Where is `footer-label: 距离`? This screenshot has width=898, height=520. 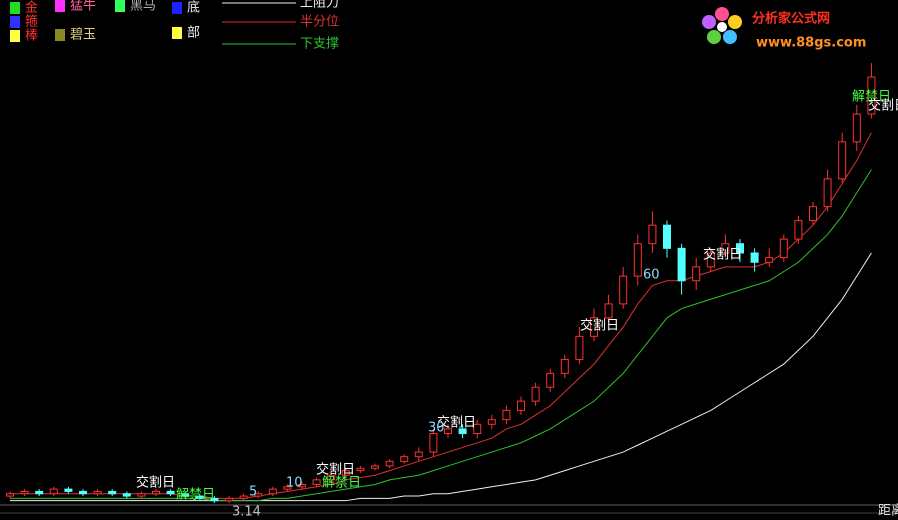 footer-label: 距离 is located at coordinates (888, 511).